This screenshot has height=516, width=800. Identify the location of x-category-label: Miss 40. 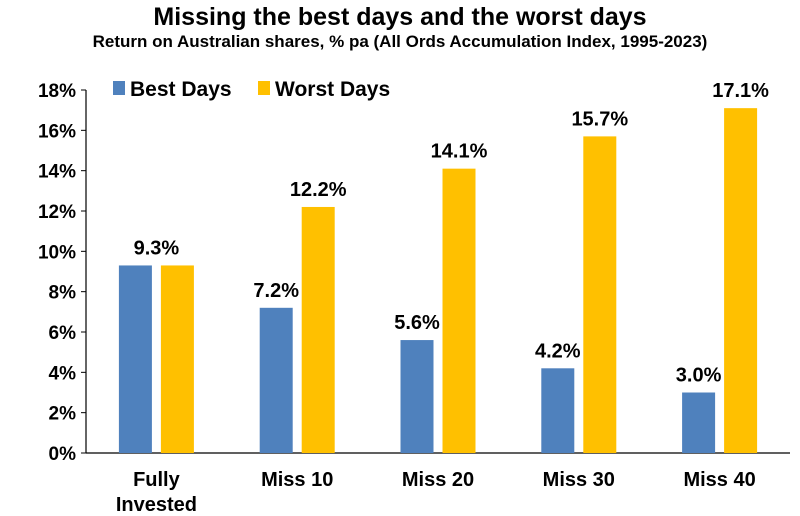
(719, 480).